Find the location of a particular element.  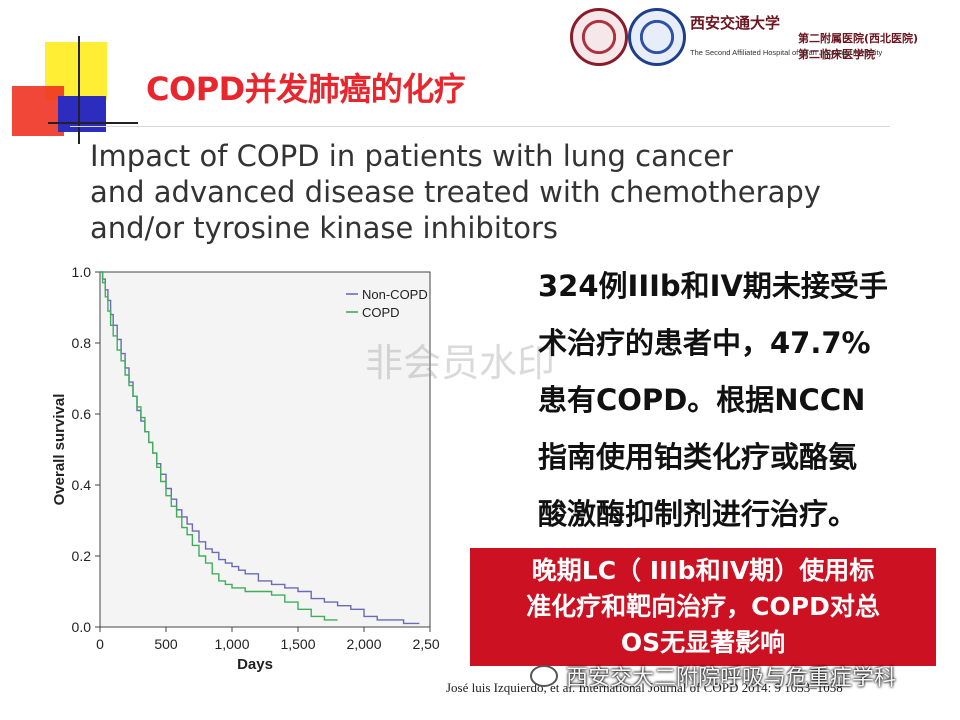

wechat-icon is located at coordinates (544, 676).